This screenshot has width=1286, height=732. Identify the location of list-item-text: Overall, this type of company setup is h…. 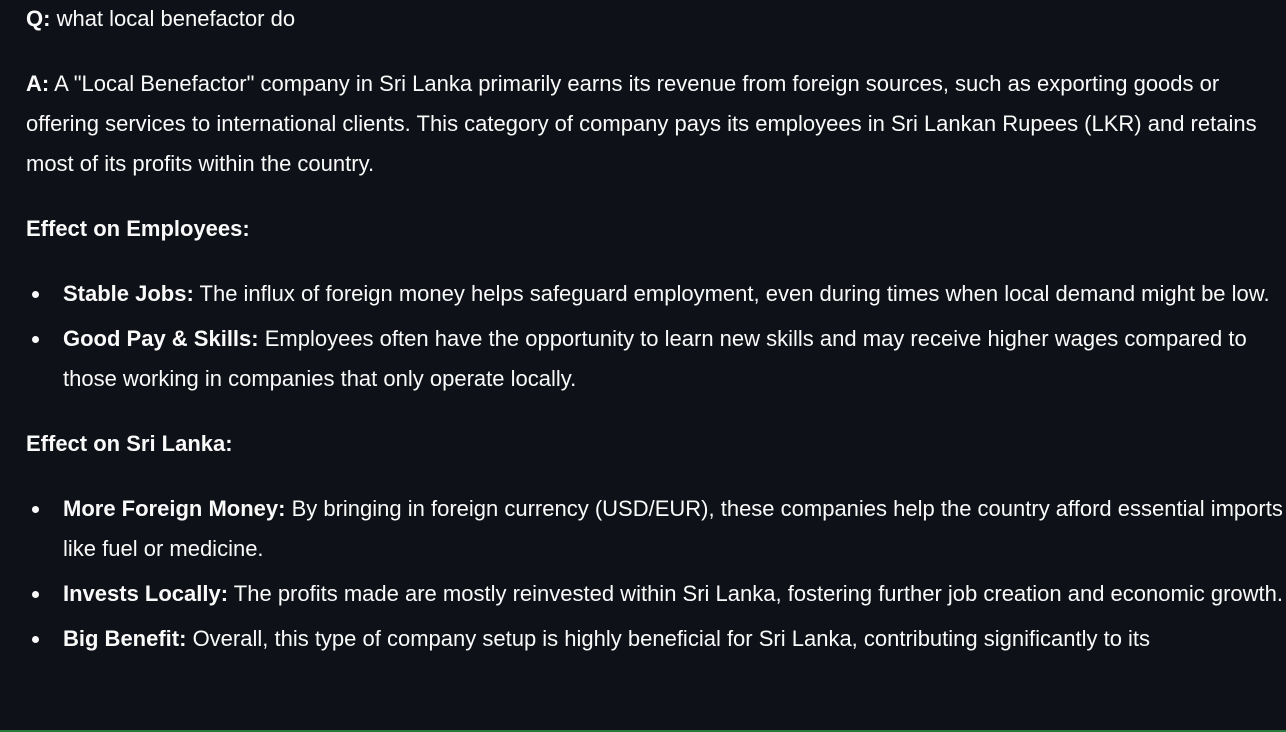
(668, 638).